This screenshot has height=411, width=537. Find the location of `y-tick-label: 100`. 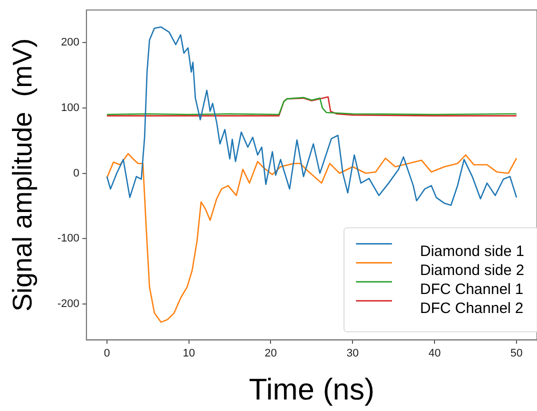

y-tick-label: 100 is located at coordinates (70, 108).